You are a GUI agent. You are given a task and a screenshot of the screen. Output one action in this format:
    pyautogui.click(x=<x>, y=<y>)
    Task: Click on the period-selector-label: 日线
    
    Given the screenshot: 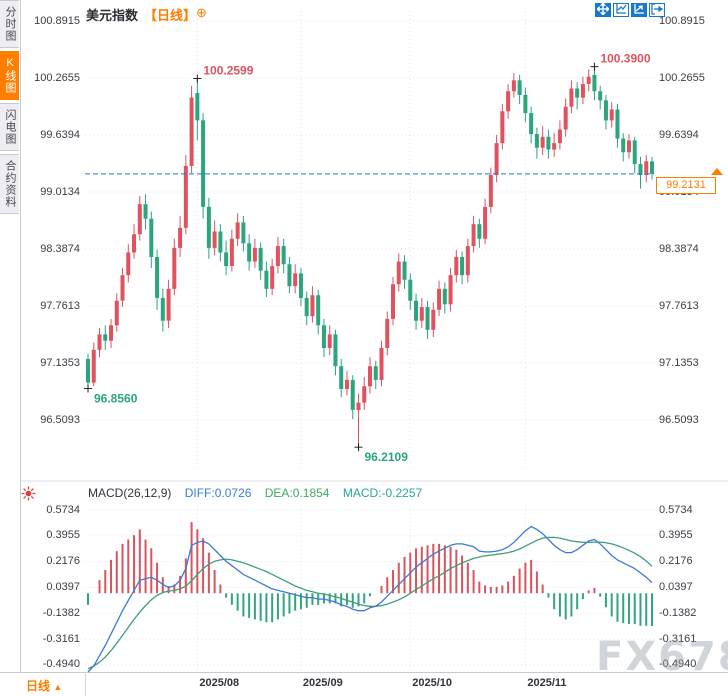 What is the action you would take?
    pyautogui.click(x=38, y=686)
    